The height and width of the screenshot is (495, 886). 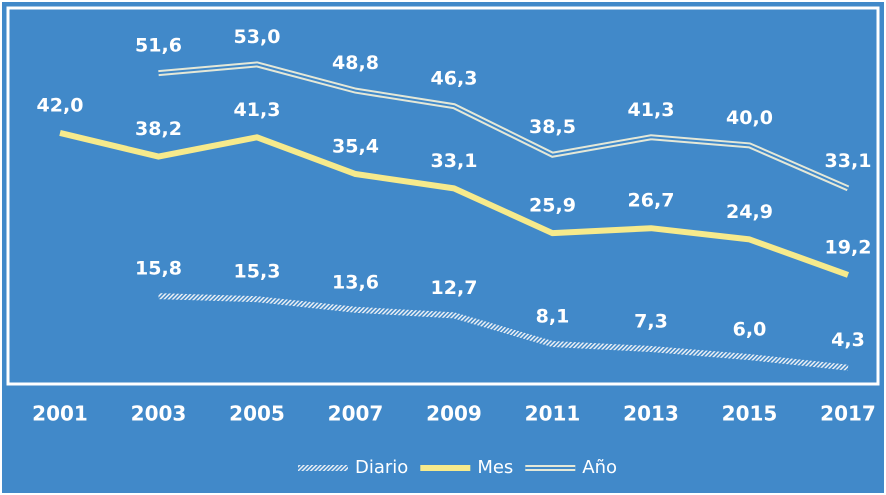 I want to click on legend-label: Año, so click(x=599, y=467).